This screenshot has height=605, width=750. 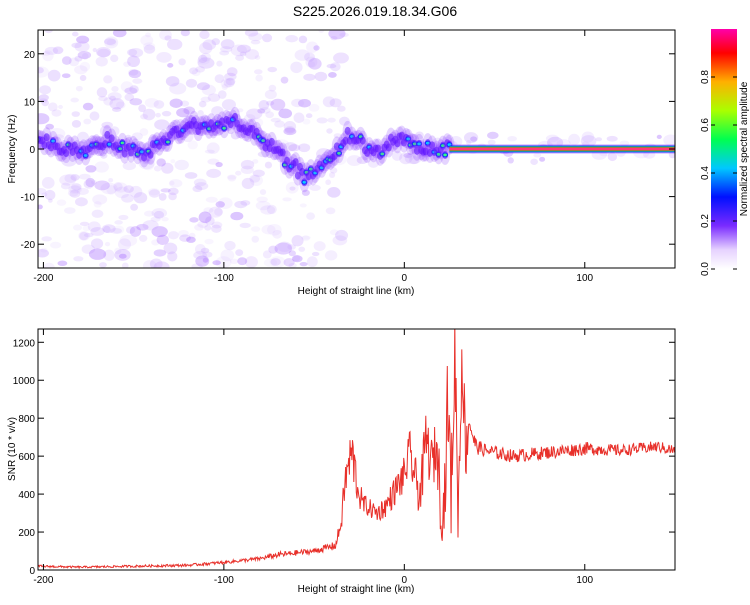 I want to click on y-tick-label: 600, so click(x=26, y=457).